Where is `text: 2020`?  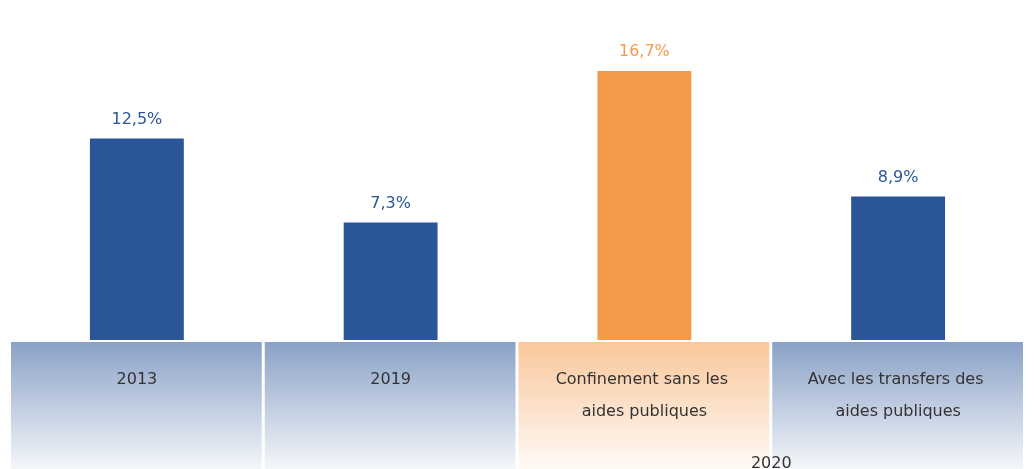 text: 2020 is located at coordinates (771, 460).